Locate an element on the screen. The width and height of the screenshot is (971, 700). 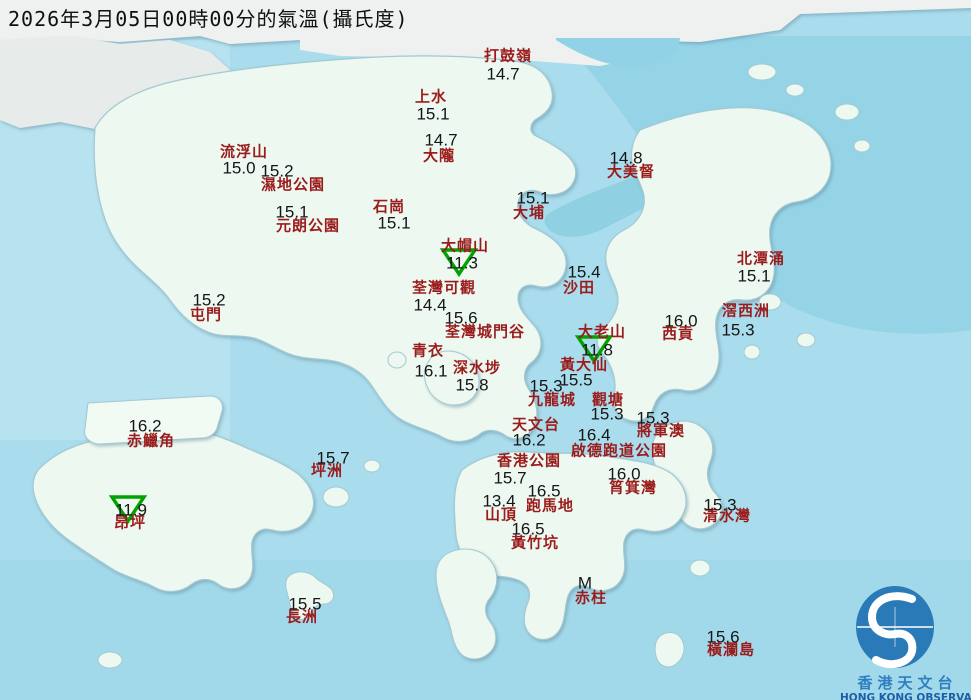
station-label-clear-water-bay: 清水灣 is located at coordinates (727, 515).